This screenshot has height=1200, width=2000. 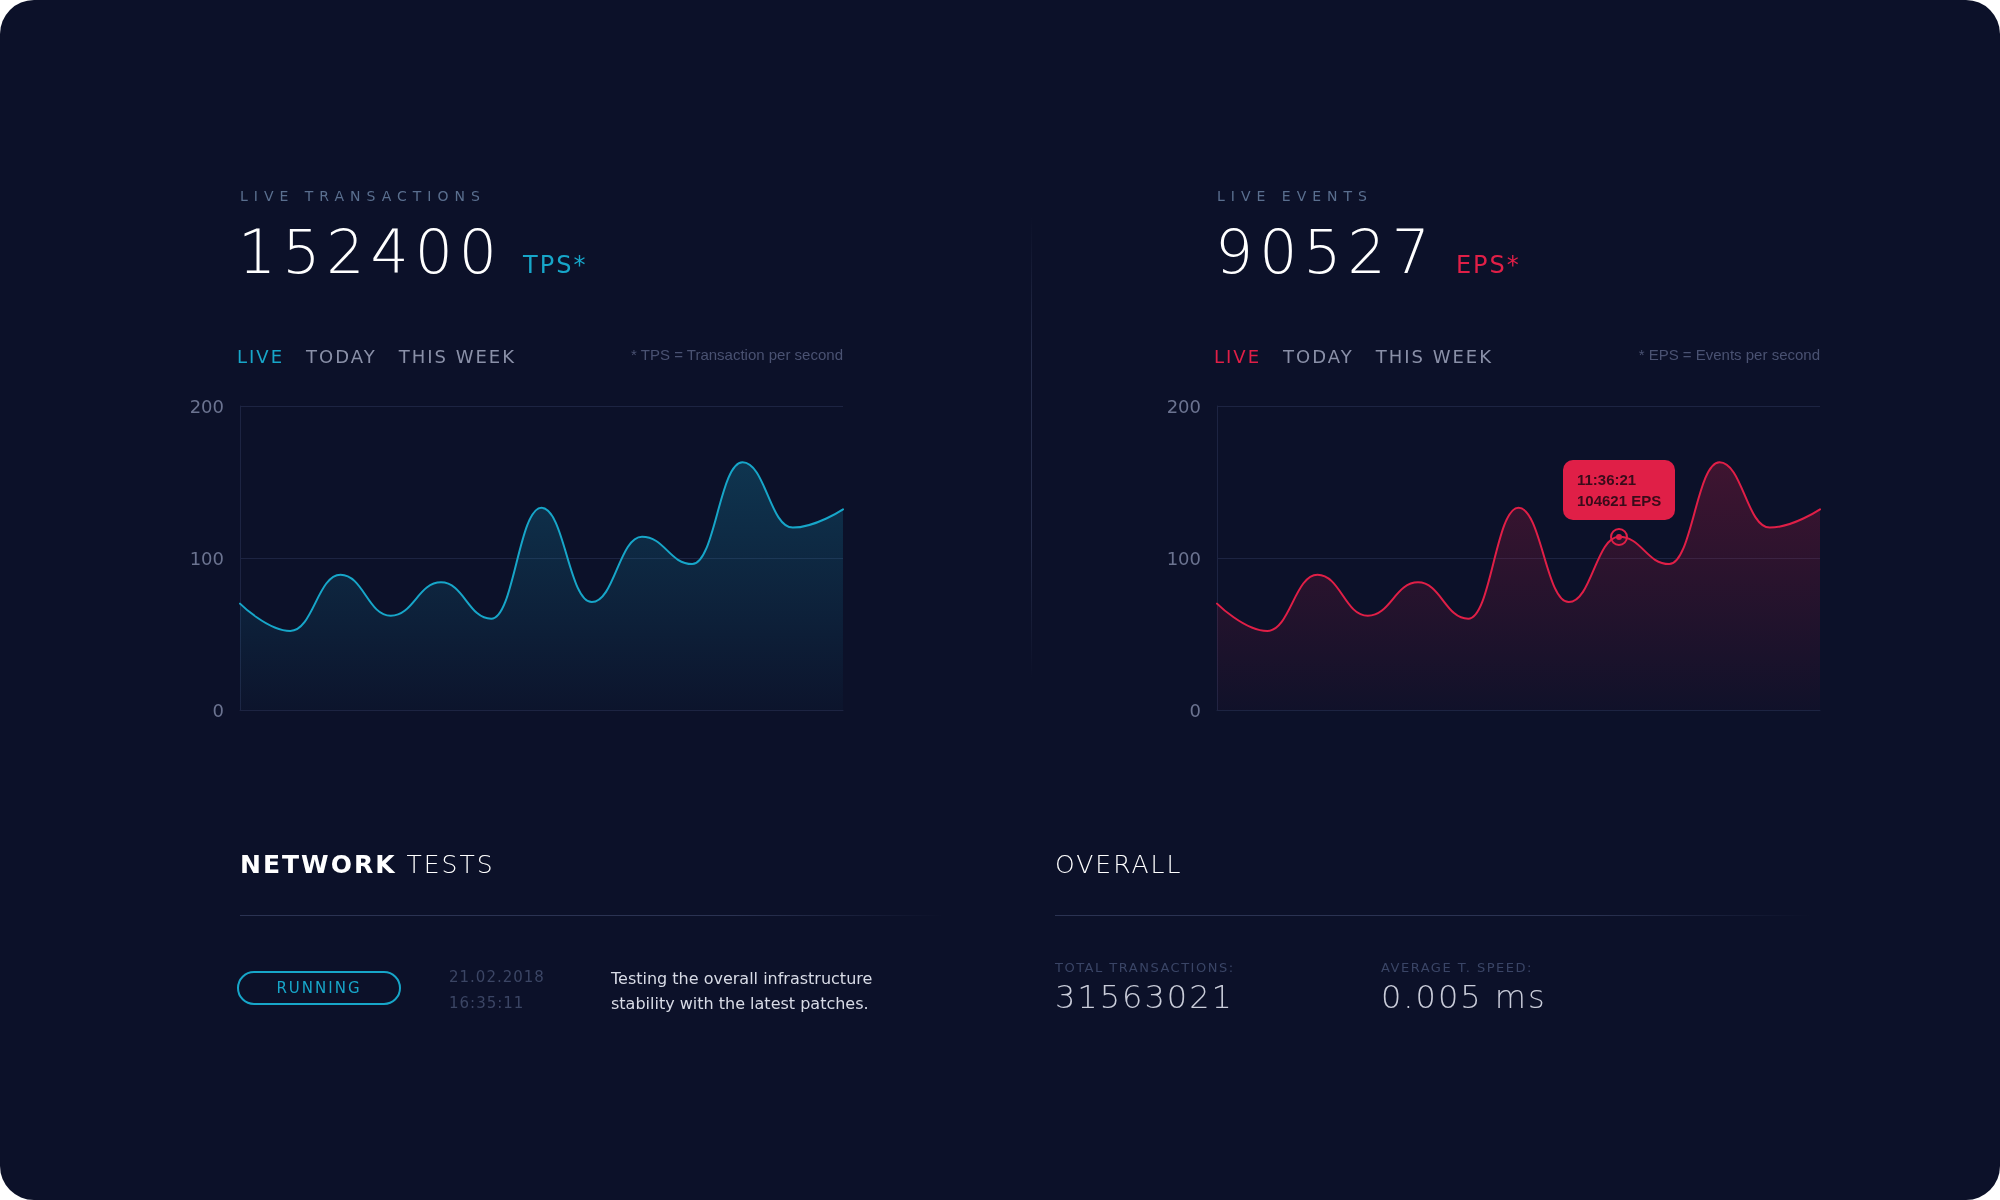 I want to click on chart-subtitle: 90527, so click(x=1325, y=252).